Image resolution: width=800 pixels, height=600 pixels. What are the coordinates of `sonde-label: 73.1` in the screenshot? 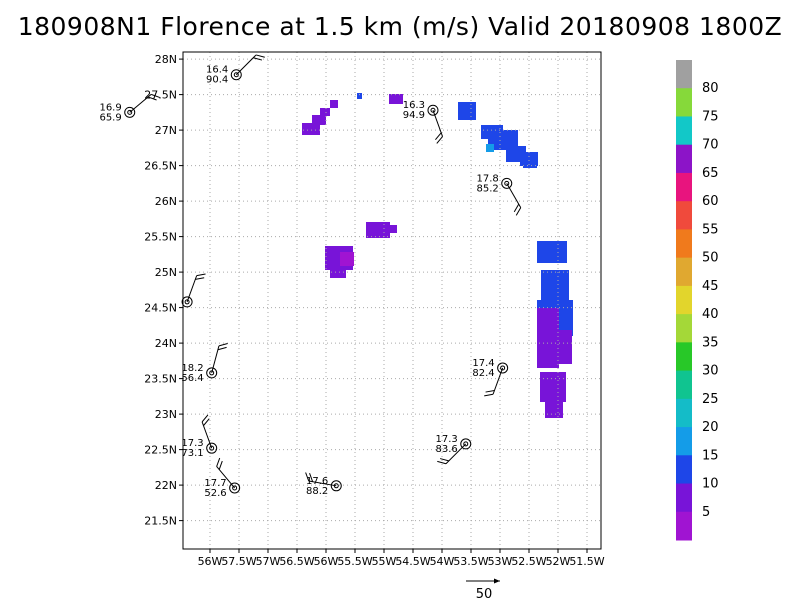 It's located at (192, 453).